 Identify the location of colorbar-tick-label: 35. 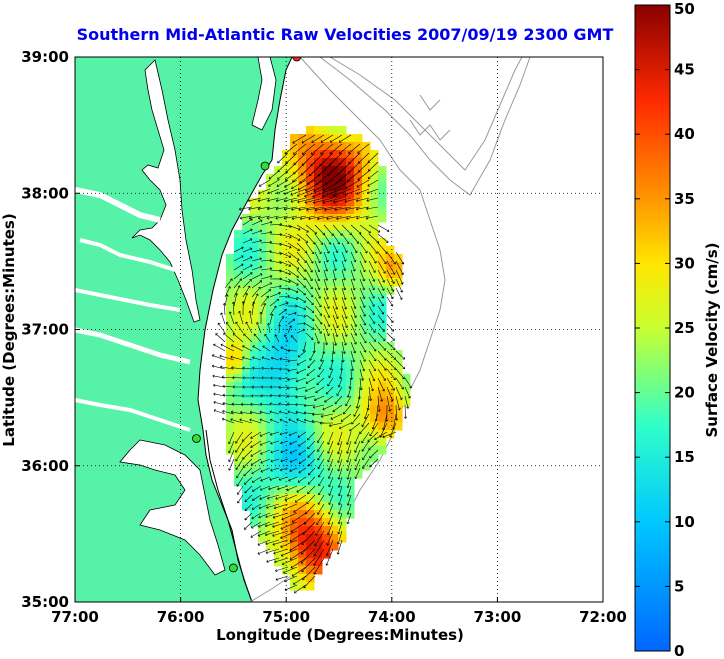
(684, 199).